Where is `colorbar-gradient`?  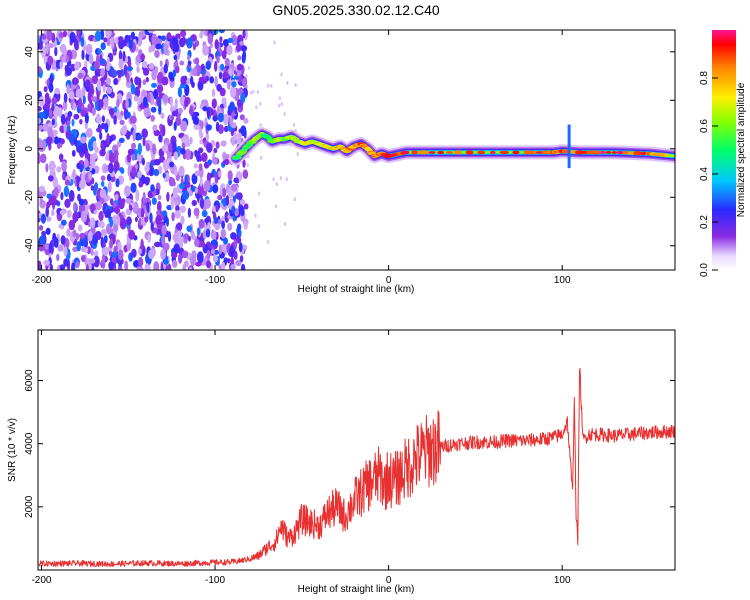 colorbar-gradient is located at coordinates (724, 150).